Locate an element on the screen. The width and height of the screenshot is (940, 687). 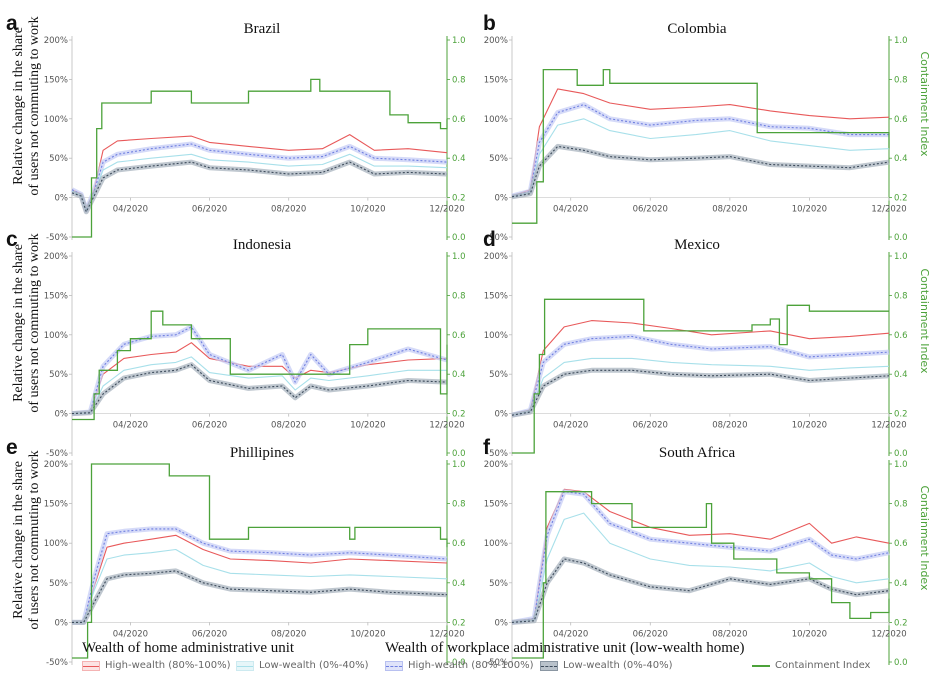
y-axis-label-row1-line2: of users not commuting to work is located at coordinates (34, 105).